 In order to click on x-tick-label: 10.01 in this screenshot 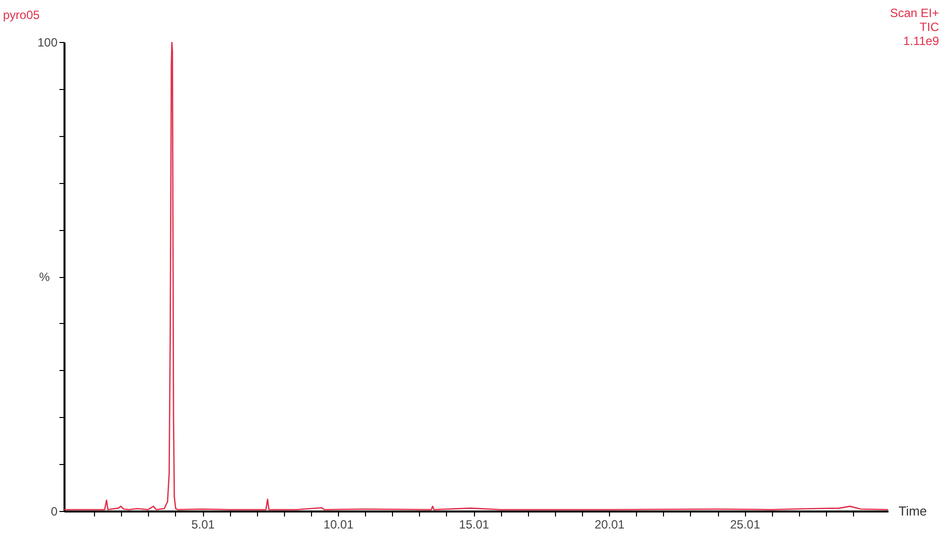, I will do `click(339, 525)`.